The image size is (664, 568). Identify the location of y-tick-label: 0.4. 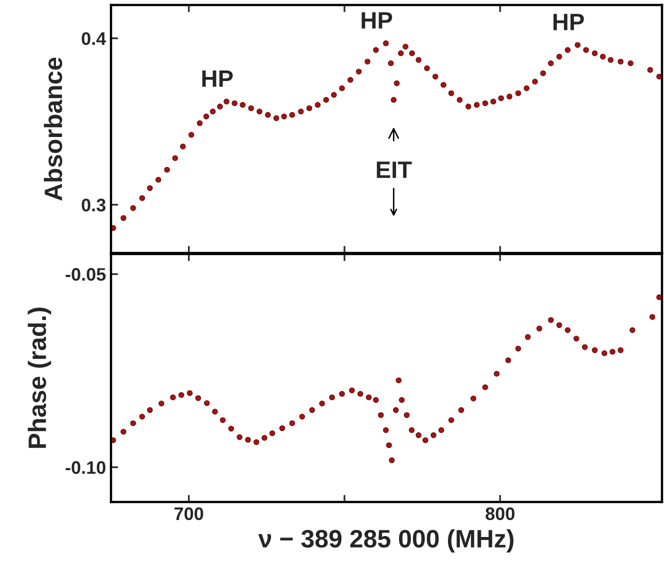
(94, 39).